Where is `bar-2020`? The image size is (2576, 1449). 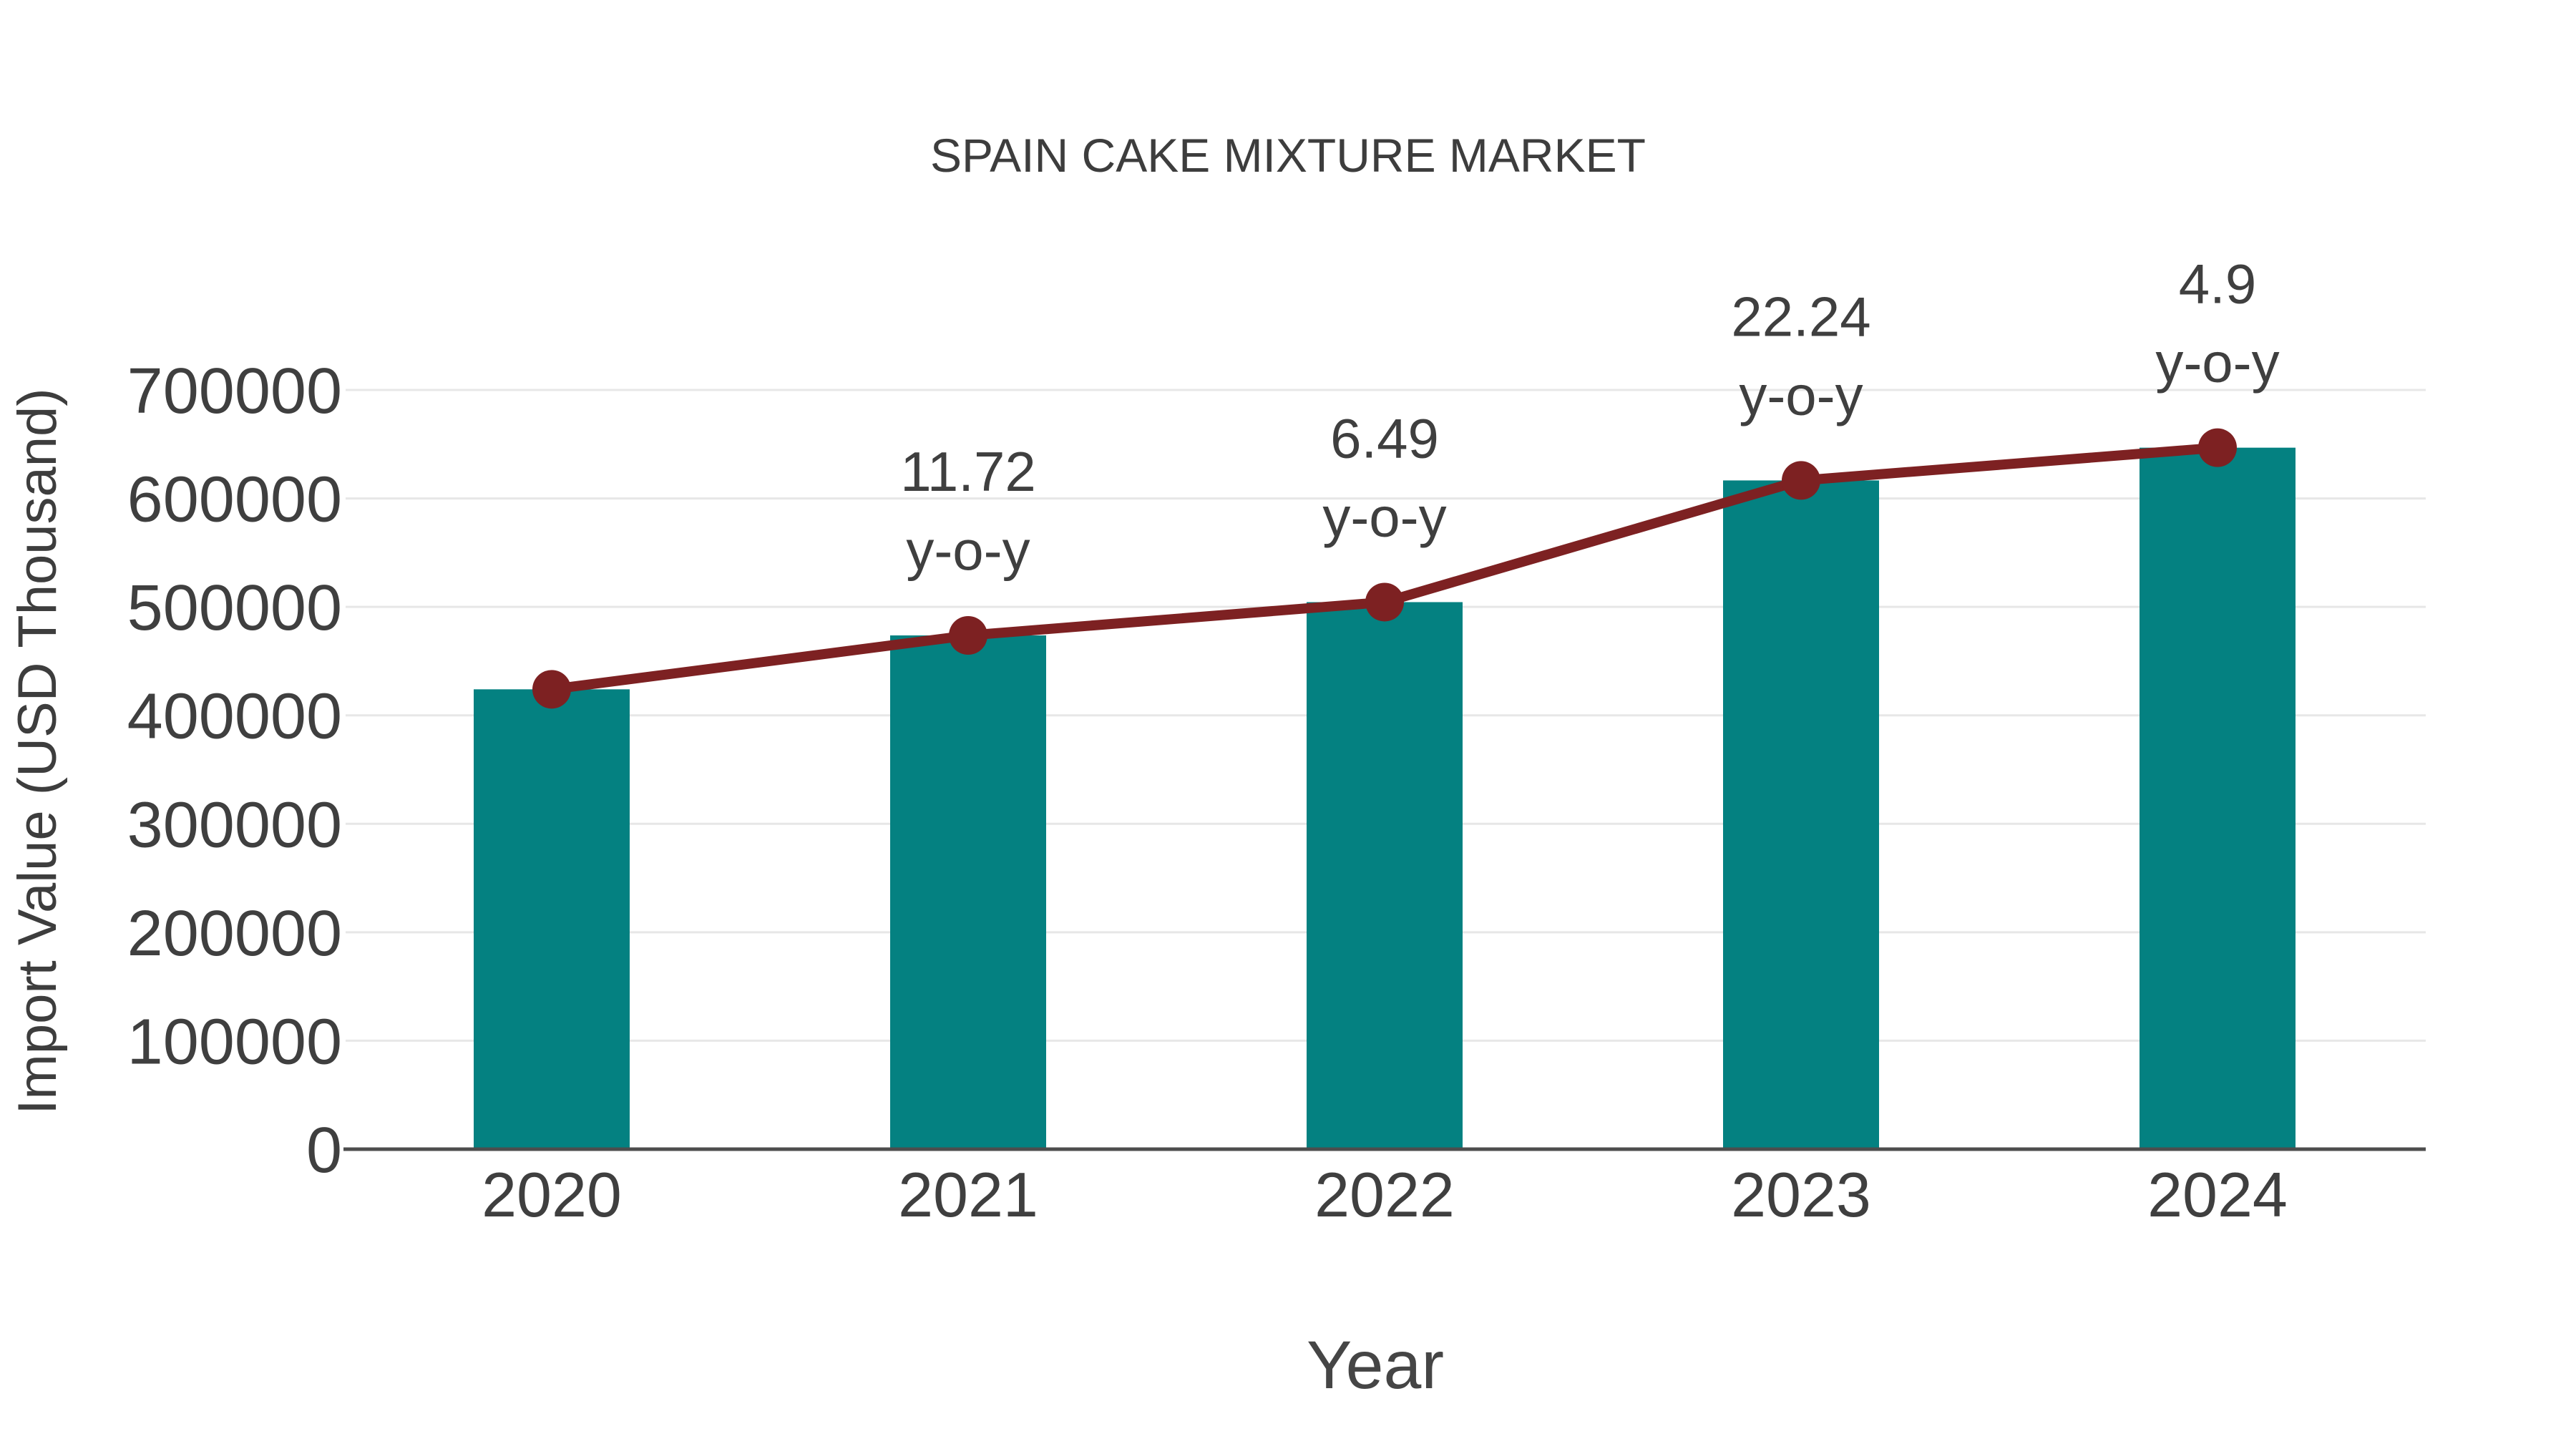 bar-2020 is located at coordinates (552, 919).